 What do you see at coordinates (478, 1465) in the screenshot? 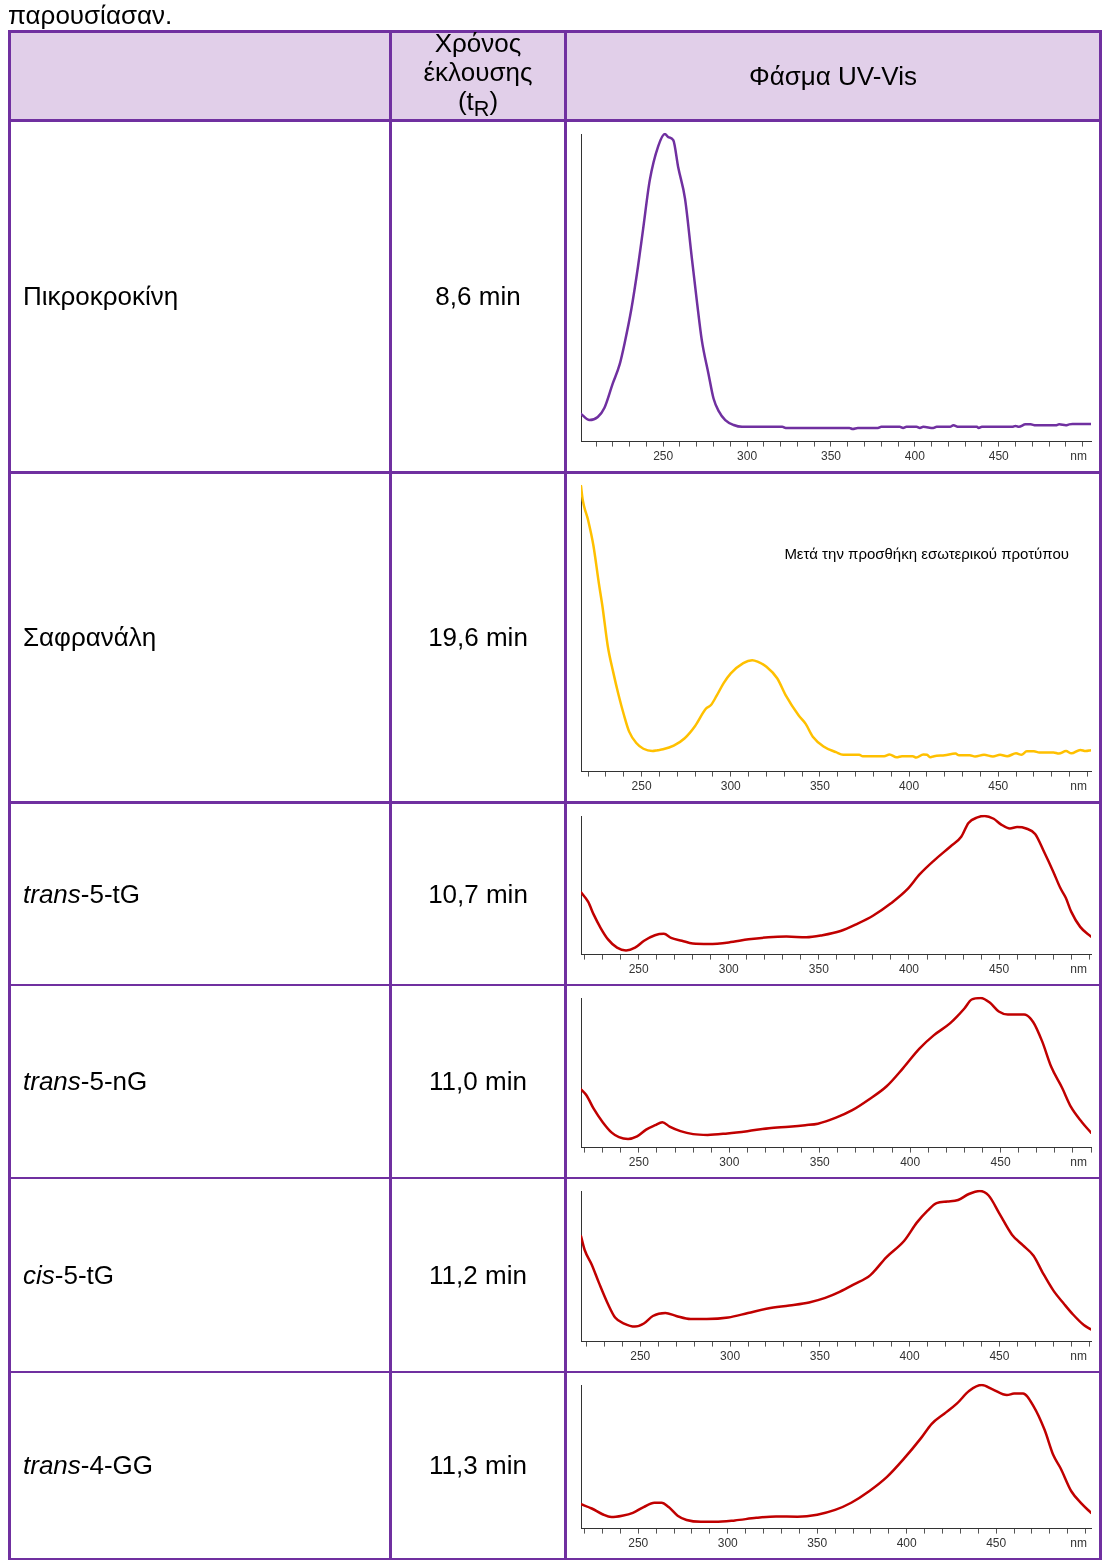
I see `text: 11,3 min` at bounding box center [478, 1465].